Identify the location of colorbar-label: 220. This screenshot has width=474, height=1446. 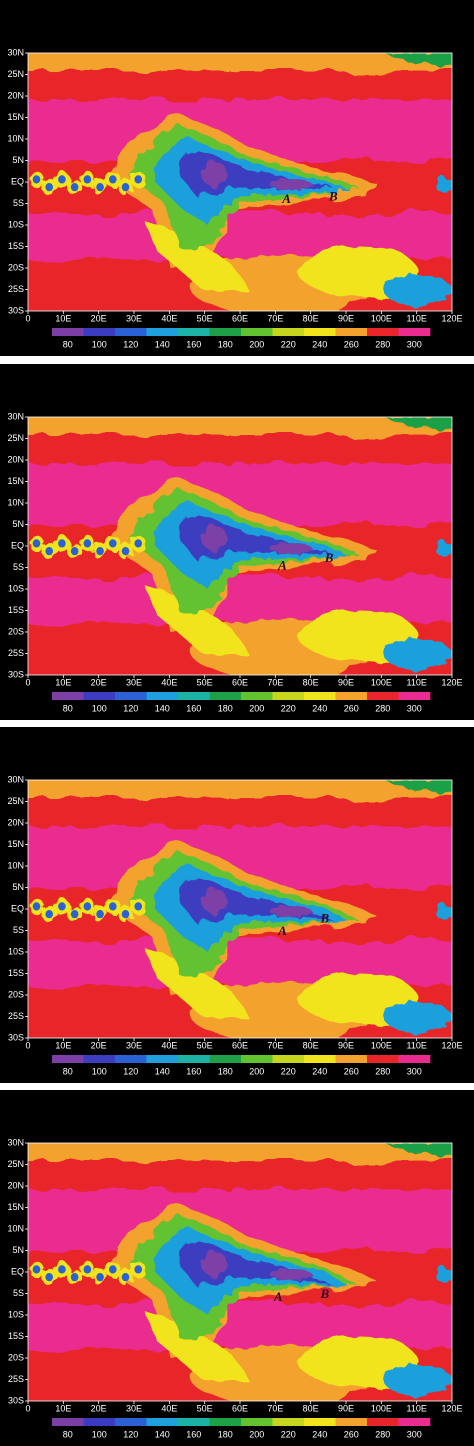
(288, 708).